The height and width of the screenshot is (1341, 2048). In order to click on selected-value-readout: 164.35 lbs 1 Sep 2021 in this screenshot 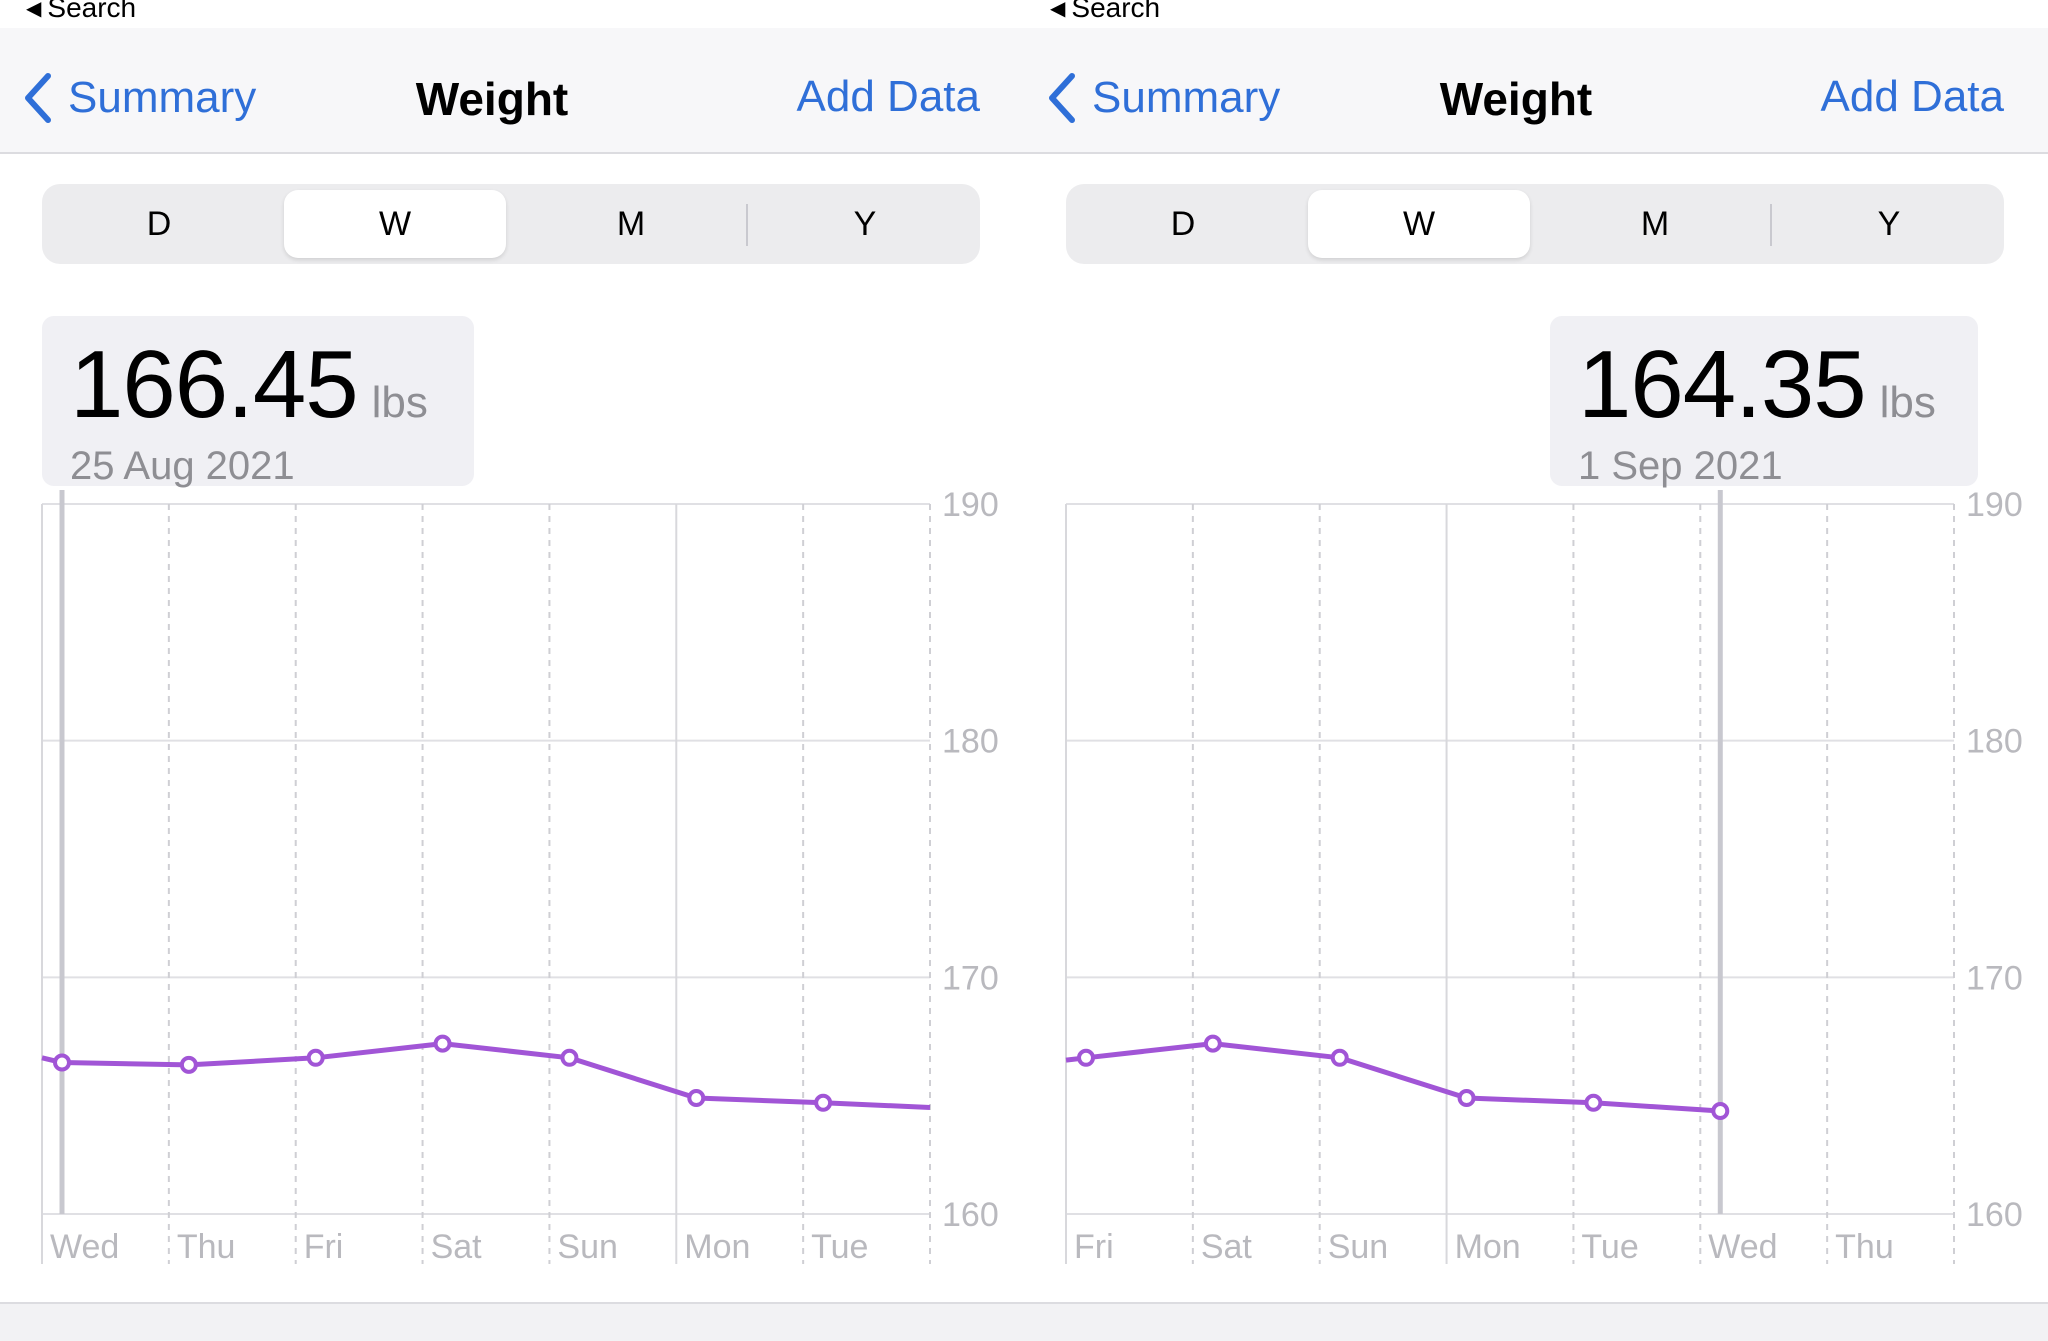, I will do `click(1764, 402)`.